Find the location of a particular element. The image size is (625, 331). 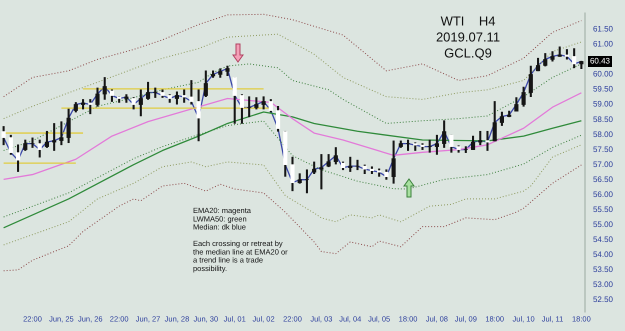

y-tick-label: 53.00 is located at coordinates (603, 285).